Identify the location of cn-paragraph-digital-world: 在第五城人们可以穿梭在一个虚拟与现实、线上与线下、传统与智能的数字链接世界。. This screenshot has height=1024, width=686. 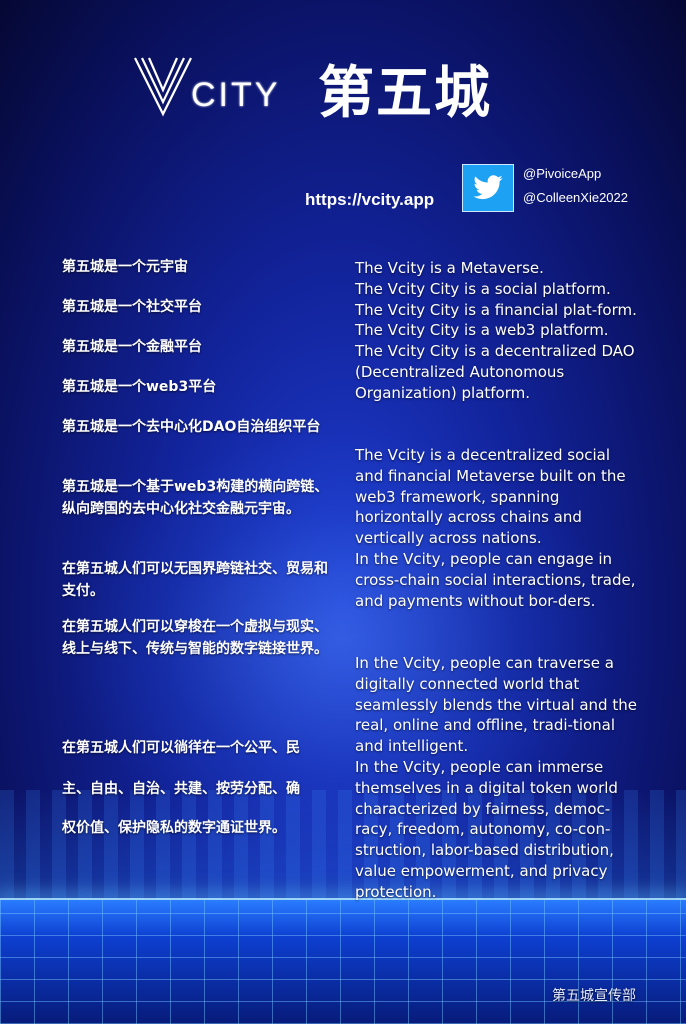
(195, 638).